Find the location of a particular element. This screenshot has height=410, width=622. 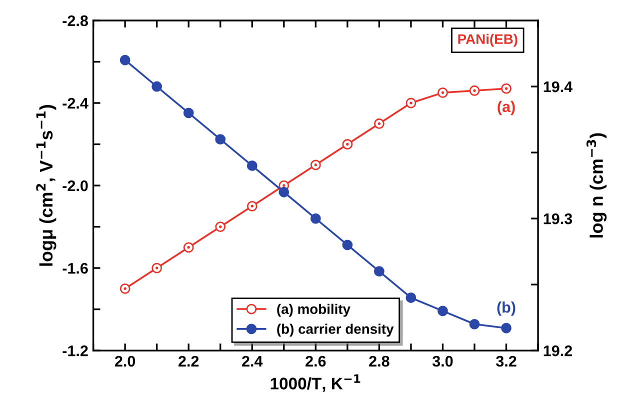

y2-axis-title: log n (cm$^{−3}$) is located at coordinates (596, 185).